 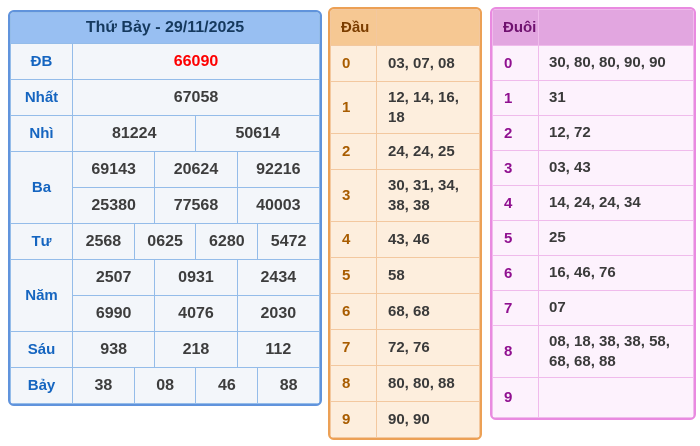 What do you see at coordinates (515, 351) in the screenshot?
I see `duoi-digit: 8` at bounding box center [515, 351].